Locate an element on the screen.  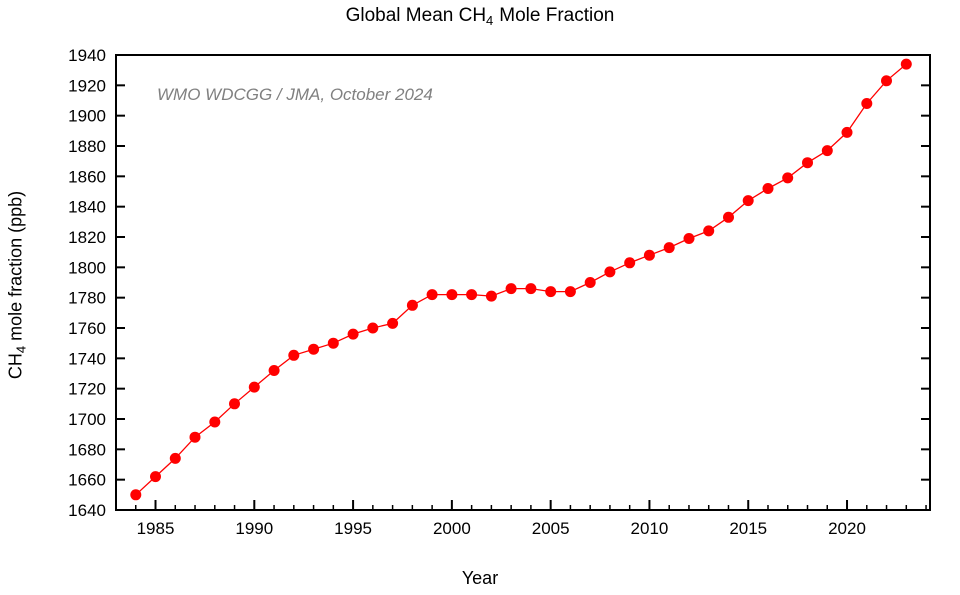
data-point-2015 is located at coordinates (748, 201).